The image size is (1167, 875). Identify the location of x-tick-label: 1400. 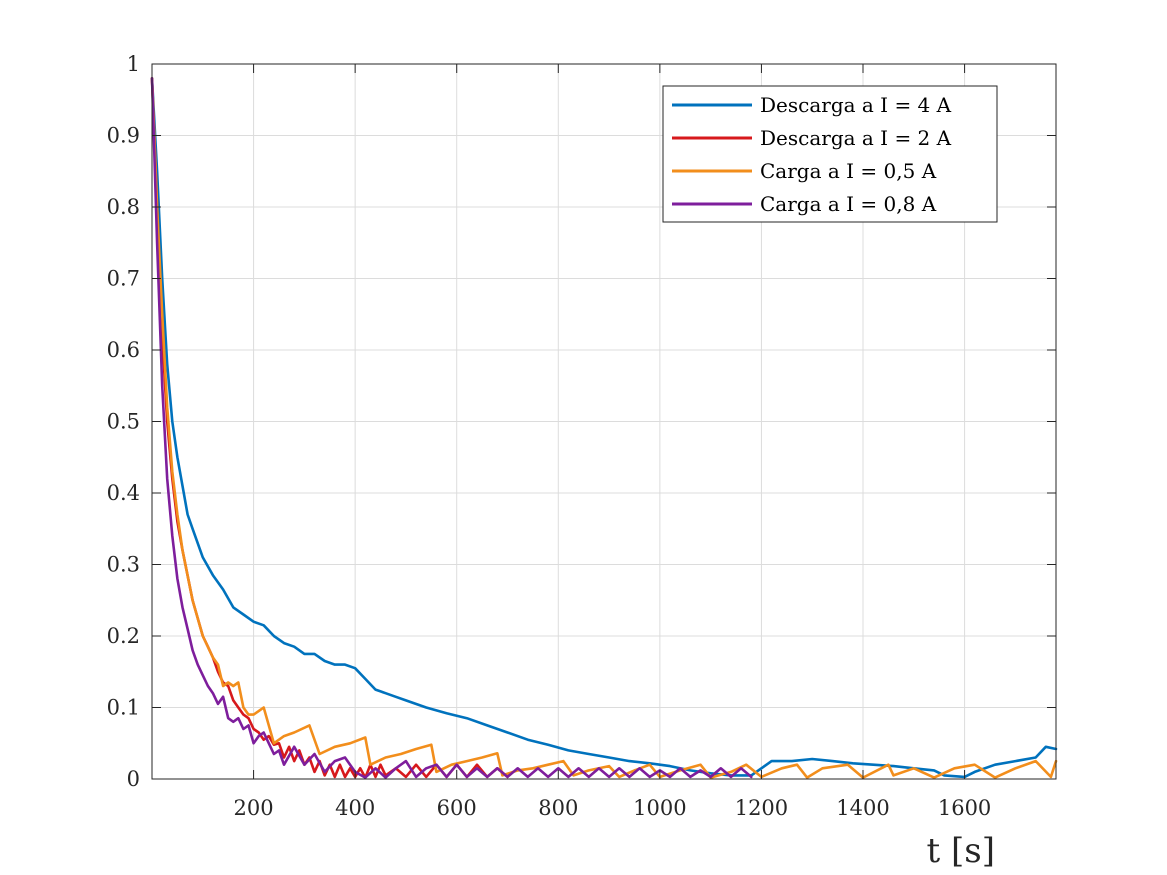
(862, 808).